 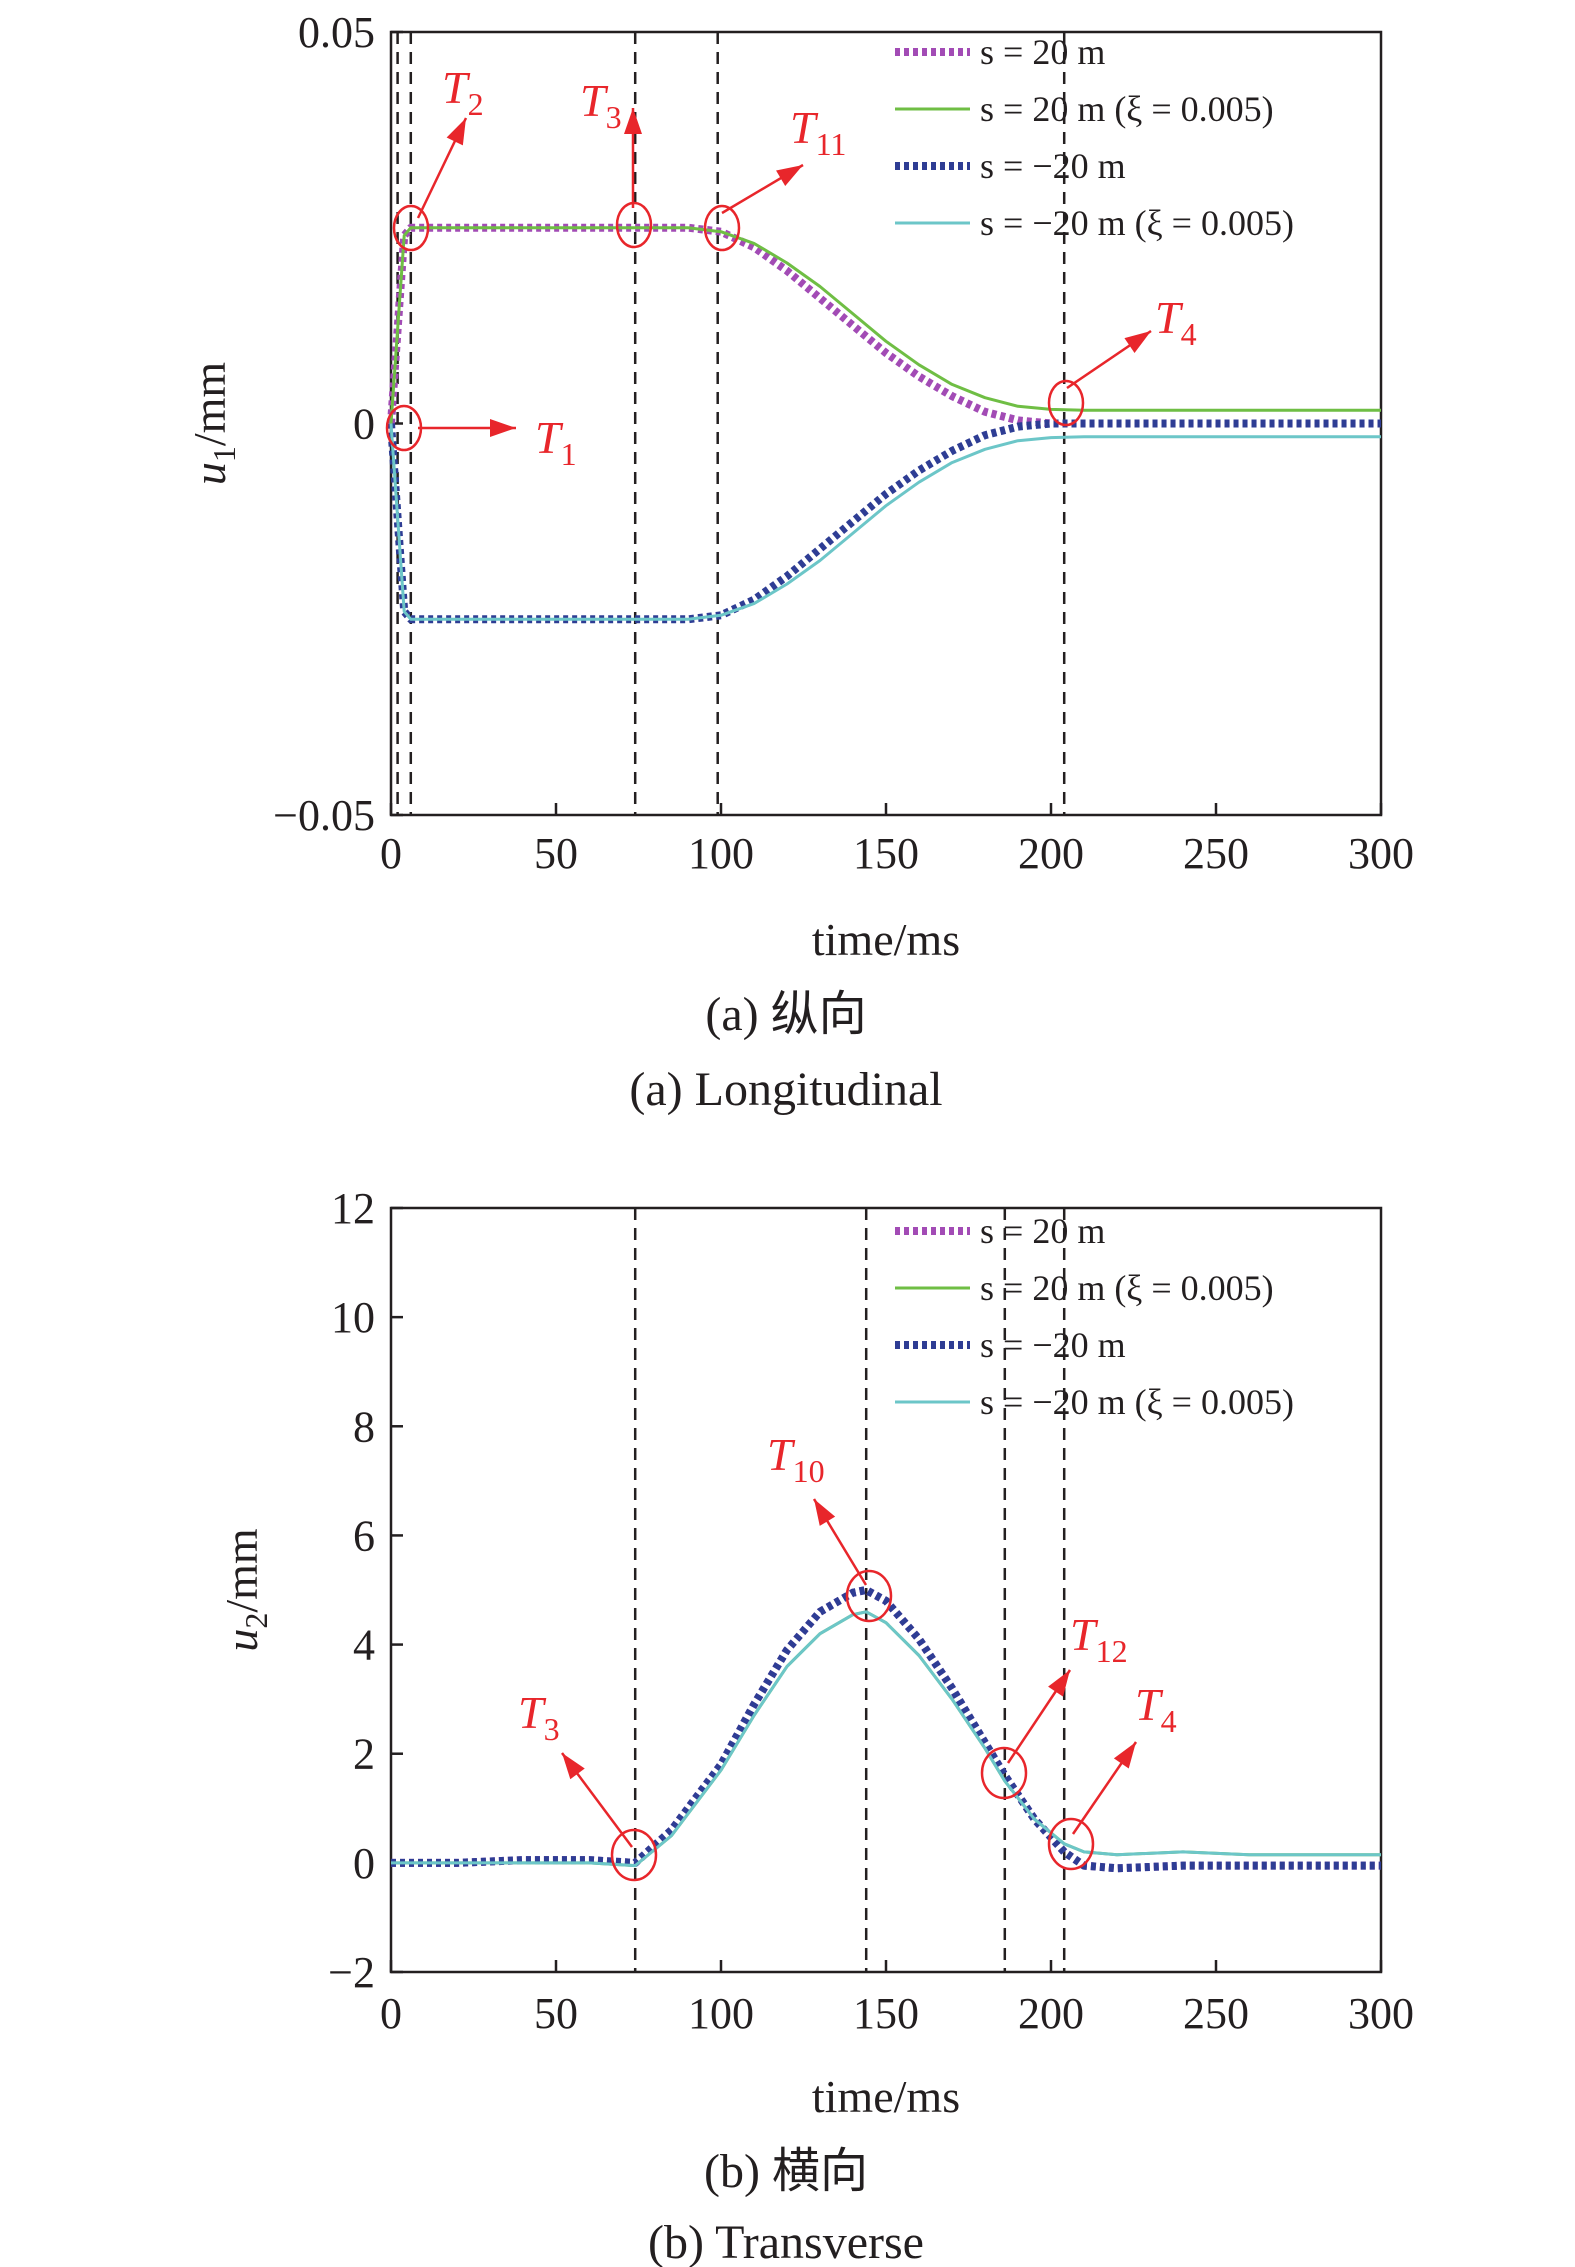 I want to click on y-axis-label: u2/mm, so click(x=245, y=1590).